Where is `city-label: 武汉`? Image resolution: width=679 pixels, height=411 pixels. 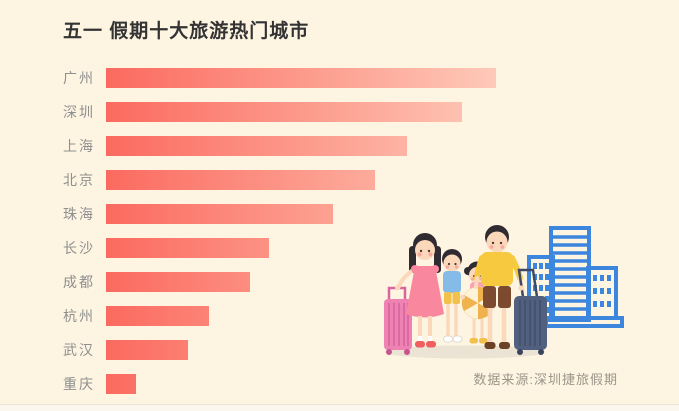 city-label: 武汉 is located at coordinates (79, 350).